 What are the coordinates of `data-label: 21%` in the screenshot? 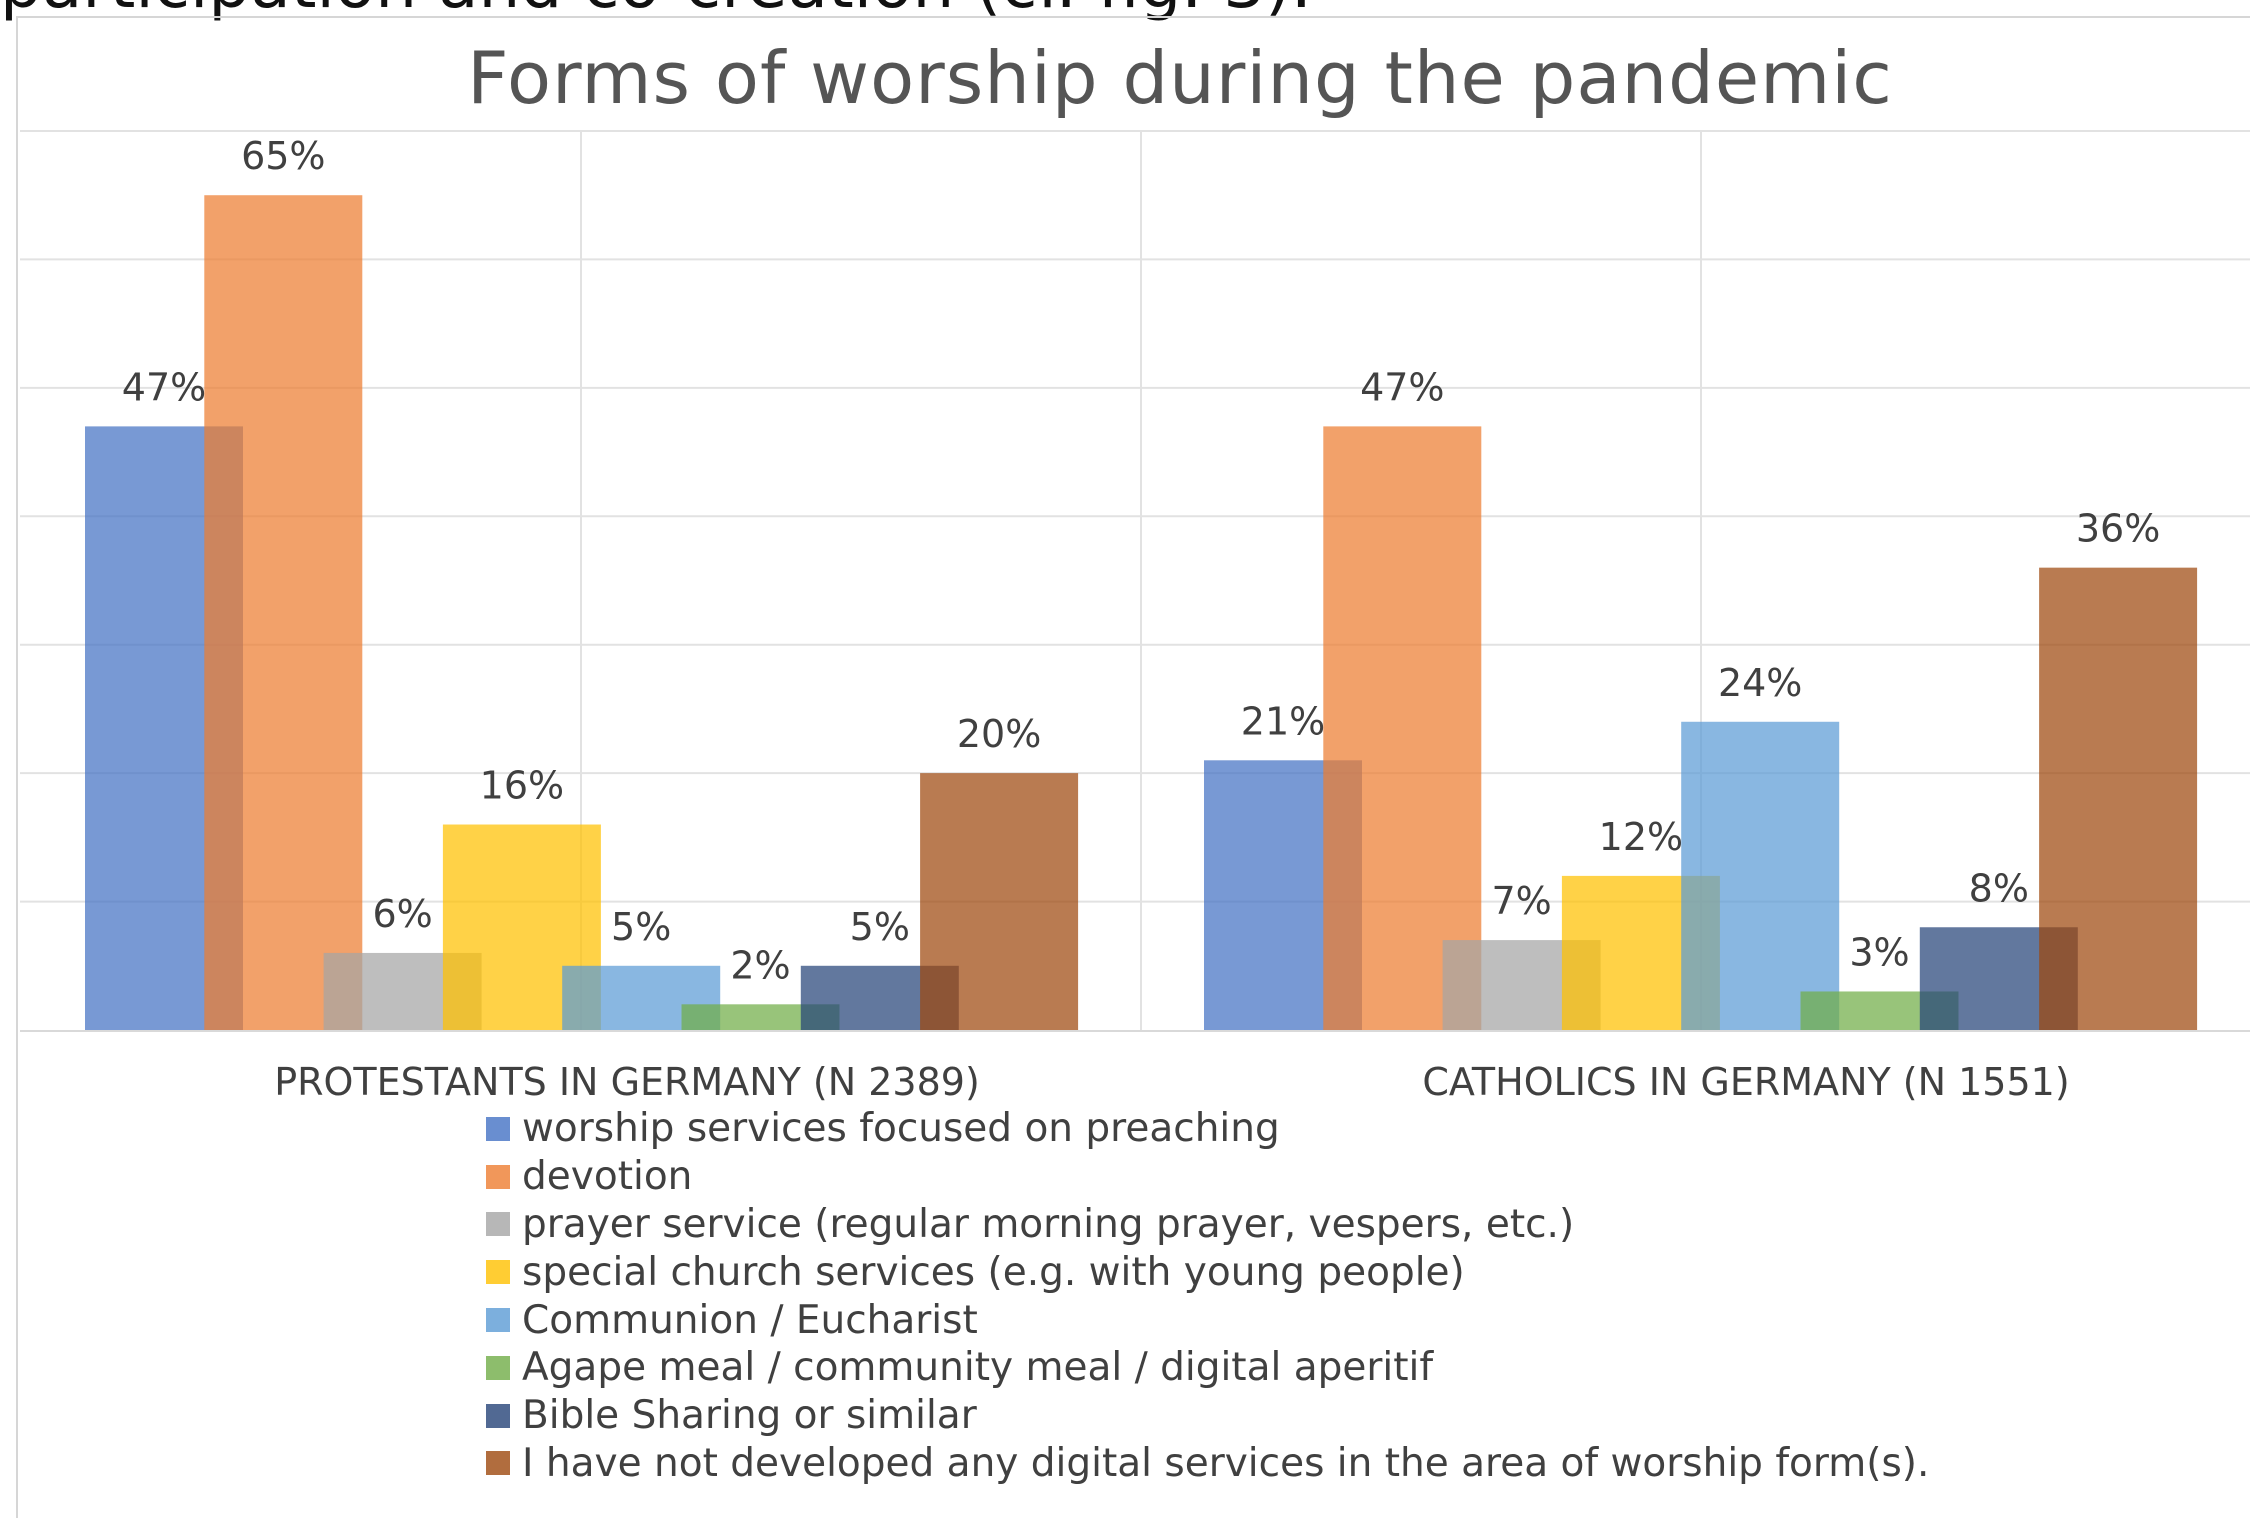 It's located at (1283, 721).